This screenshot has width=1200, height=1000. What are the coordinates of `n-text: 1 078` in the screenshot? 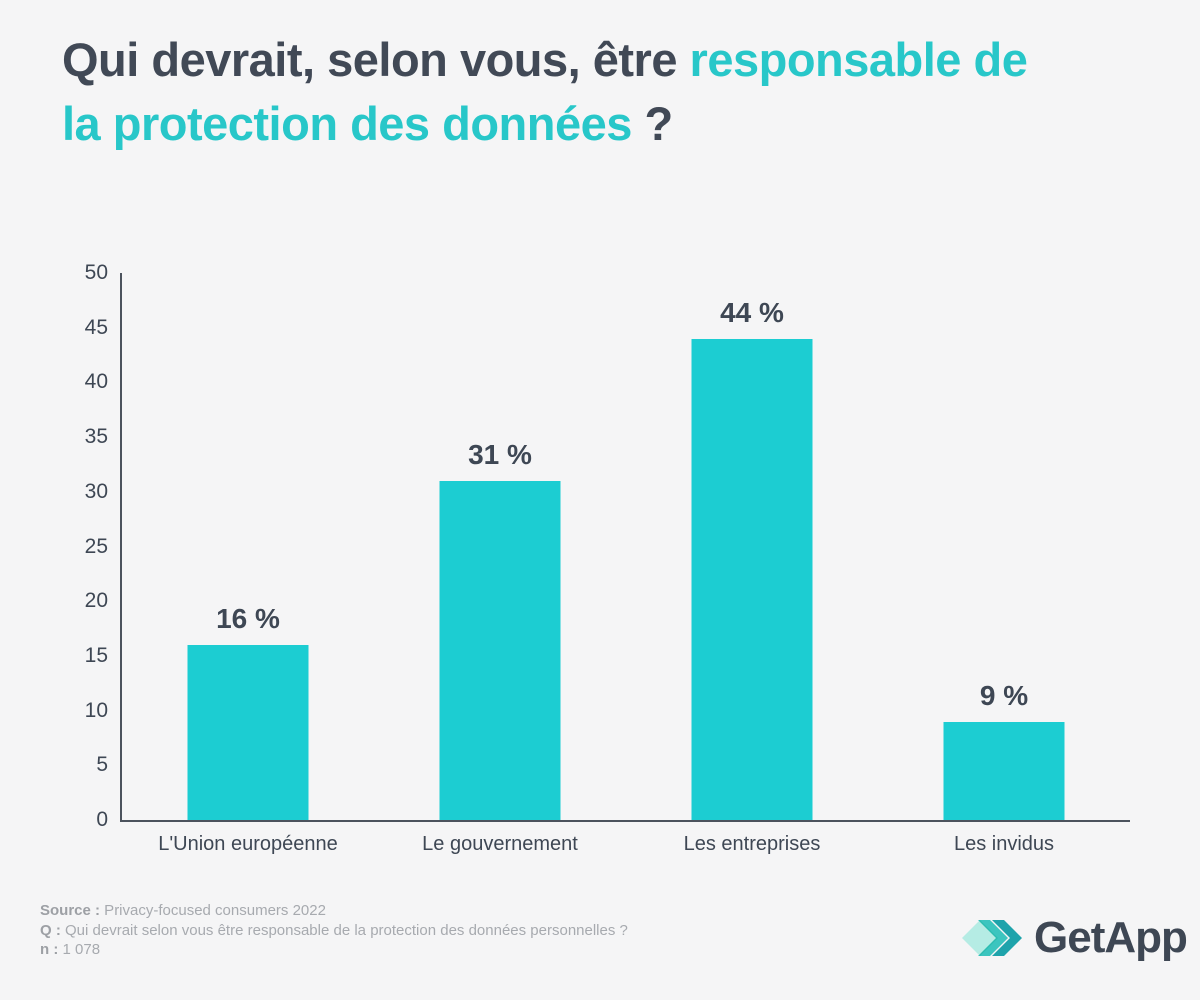 It's located at (79, 949).